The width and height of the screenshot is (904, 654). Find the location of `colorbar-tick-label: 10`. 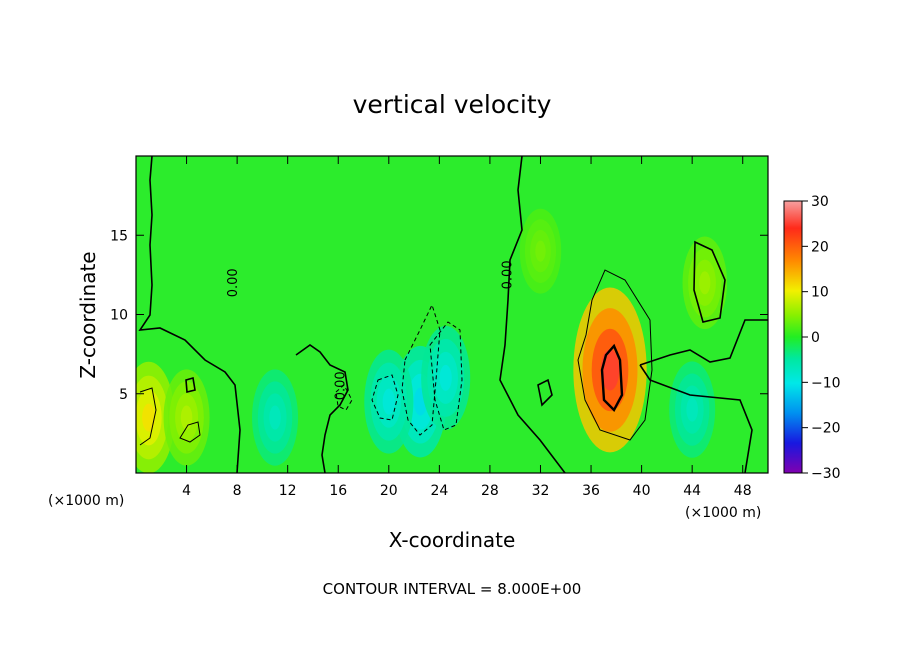

colorbar-tick-label: 10 is located at coordinates (820, 293).